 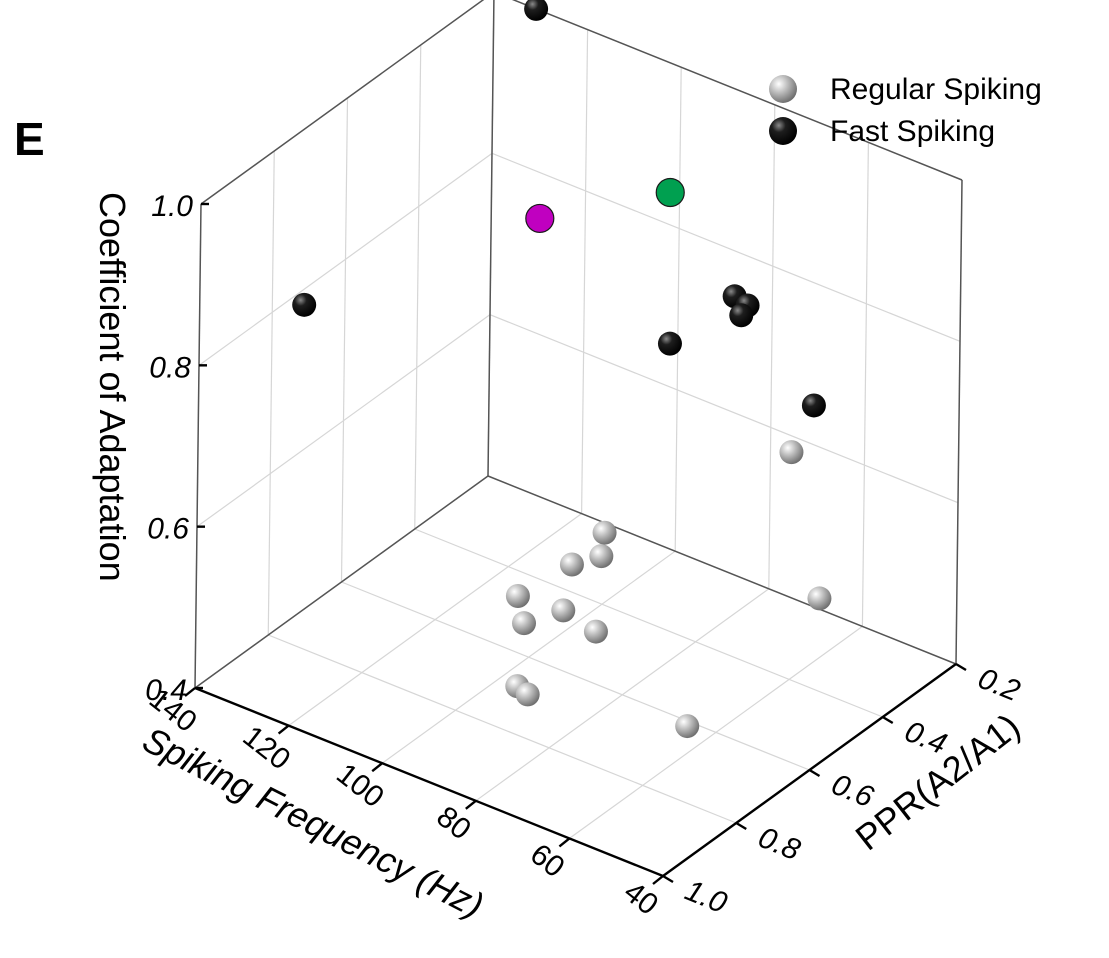 What do you see at coordinates (360, 785) in the screenshot?
I see `x-tick-label: 100` at bounding box center [360, 785].